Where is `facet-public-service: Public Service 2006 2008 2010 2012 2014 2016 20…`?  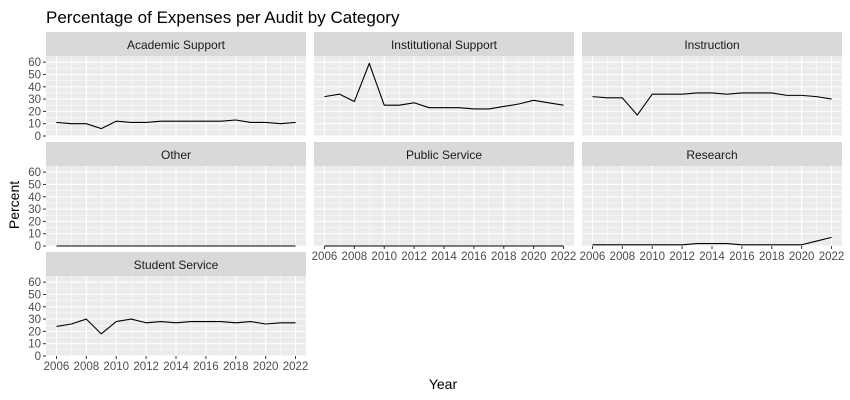 facet-public-service: Public Service 2006 2008 2010 2012 2014 2016 20… is located at coordinates (444, 202).